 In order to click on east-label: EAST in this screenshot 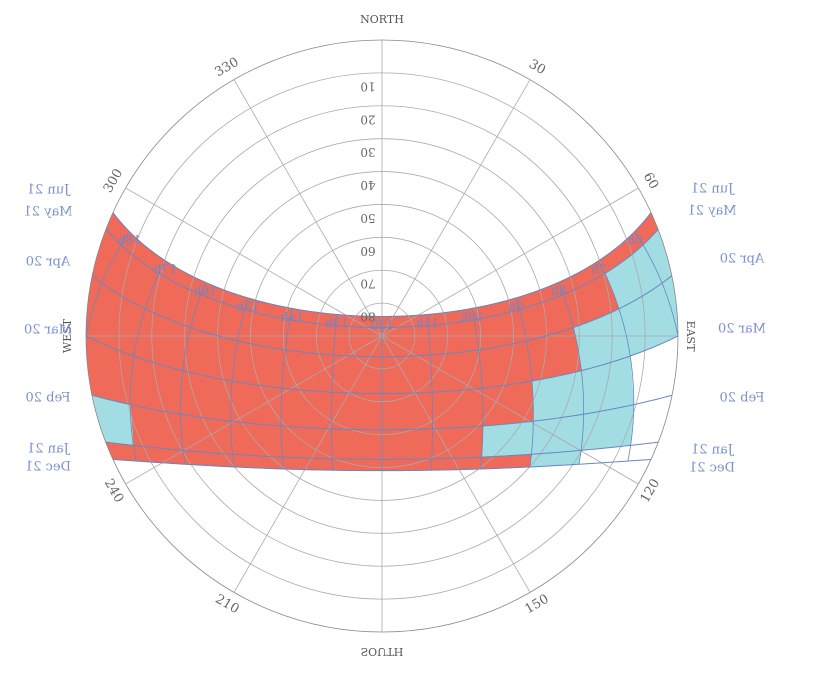, I will do `click(690, 337)`.